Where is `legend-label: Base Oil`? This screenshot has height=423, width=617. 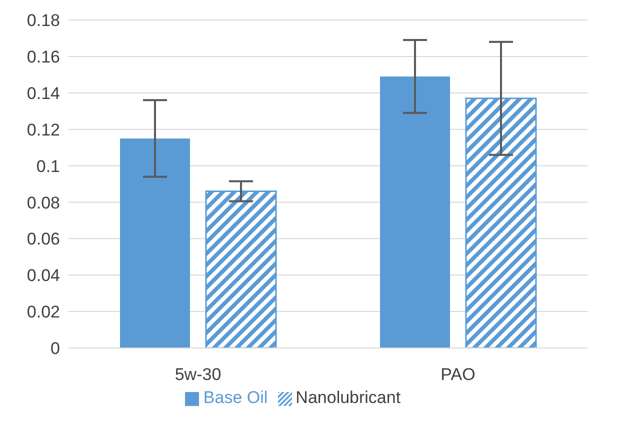
legend-label: Base Oil is located at coordinates (235, 397).